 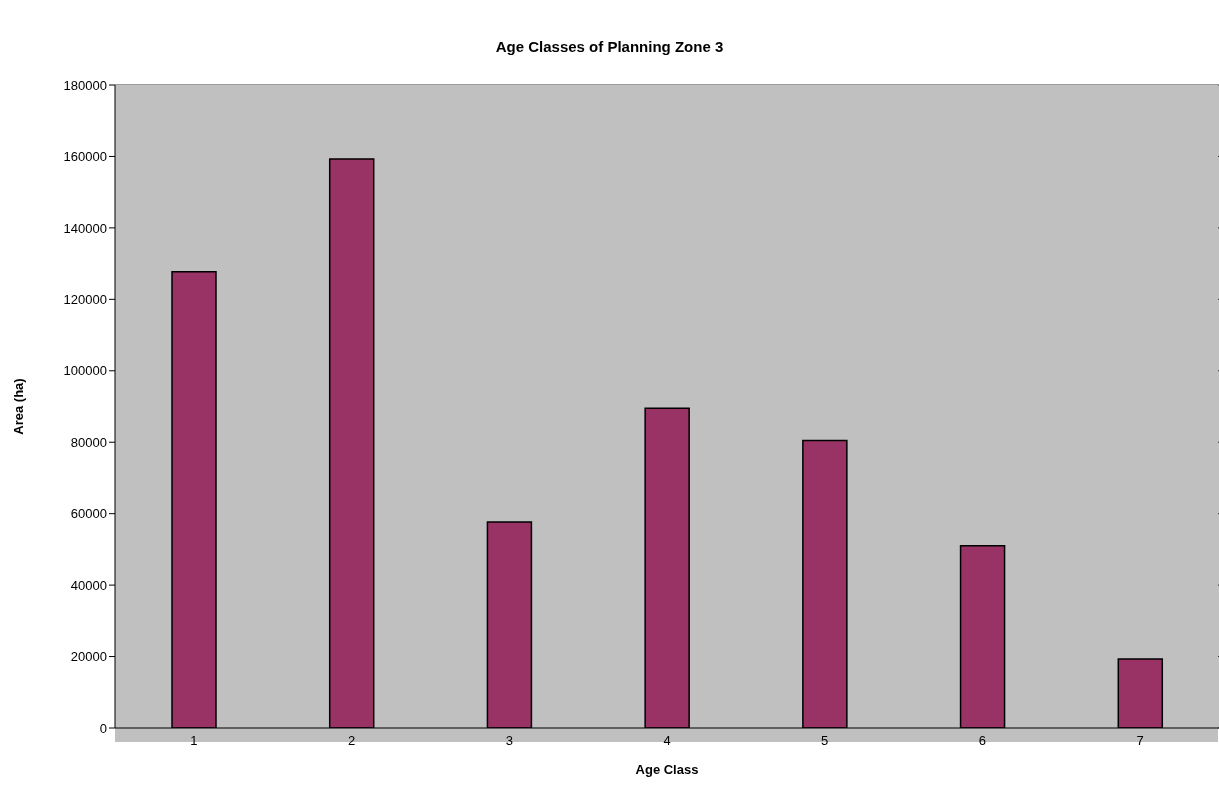 I want to click on y-tick-label: 20000, so click(x=88, y=657).